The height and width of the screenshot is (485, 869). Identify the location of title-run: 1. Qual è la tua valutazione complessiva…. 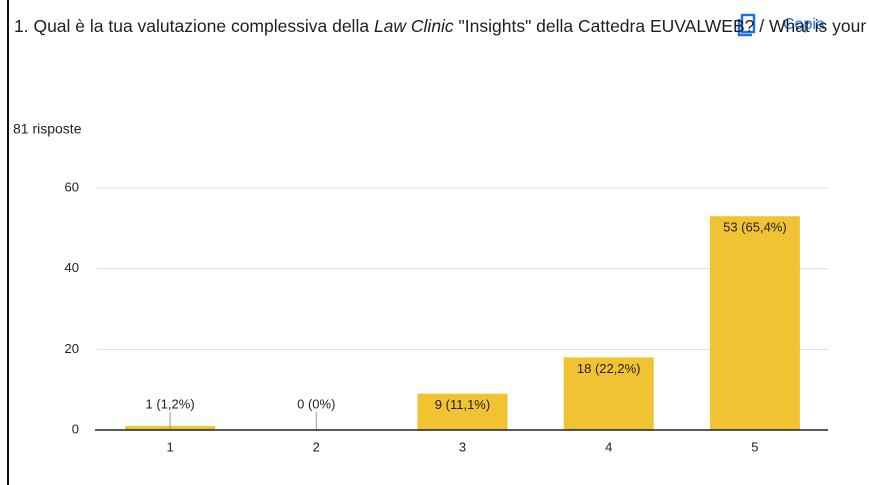
(194, 26).